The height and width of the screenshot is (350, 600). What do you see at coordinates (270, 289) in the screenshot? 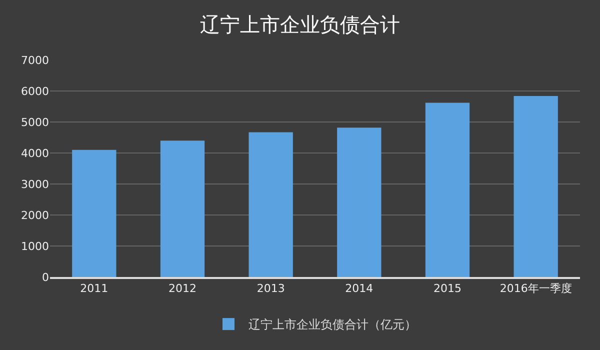
I see `x-tick-label: 2013` at bounding box center [270, 289].